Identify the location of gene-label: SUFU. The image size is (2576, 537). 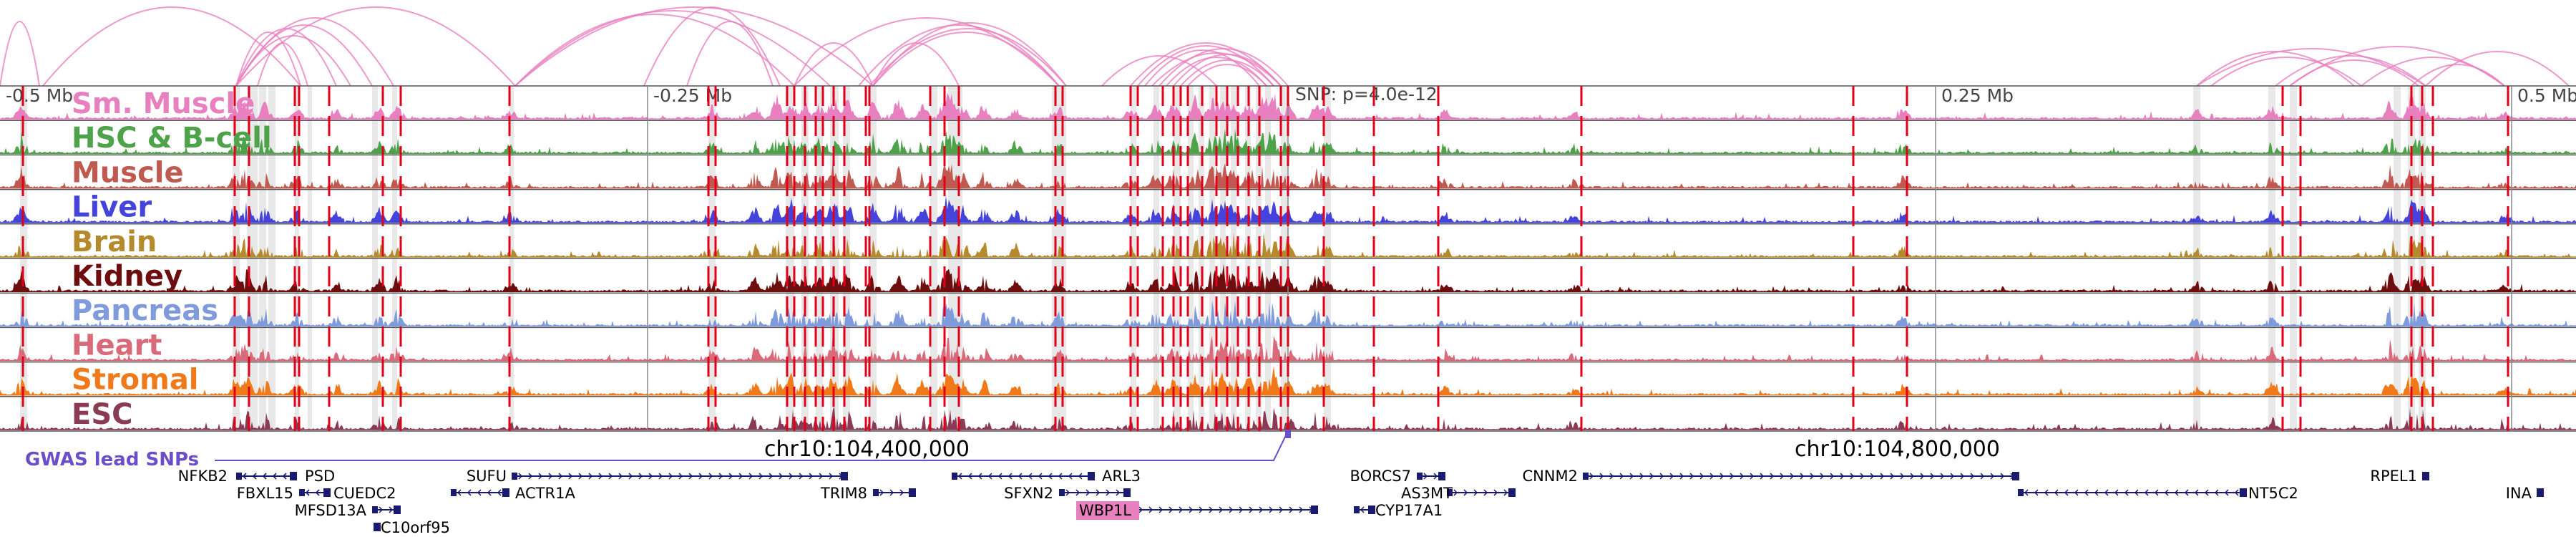
(487, 476).